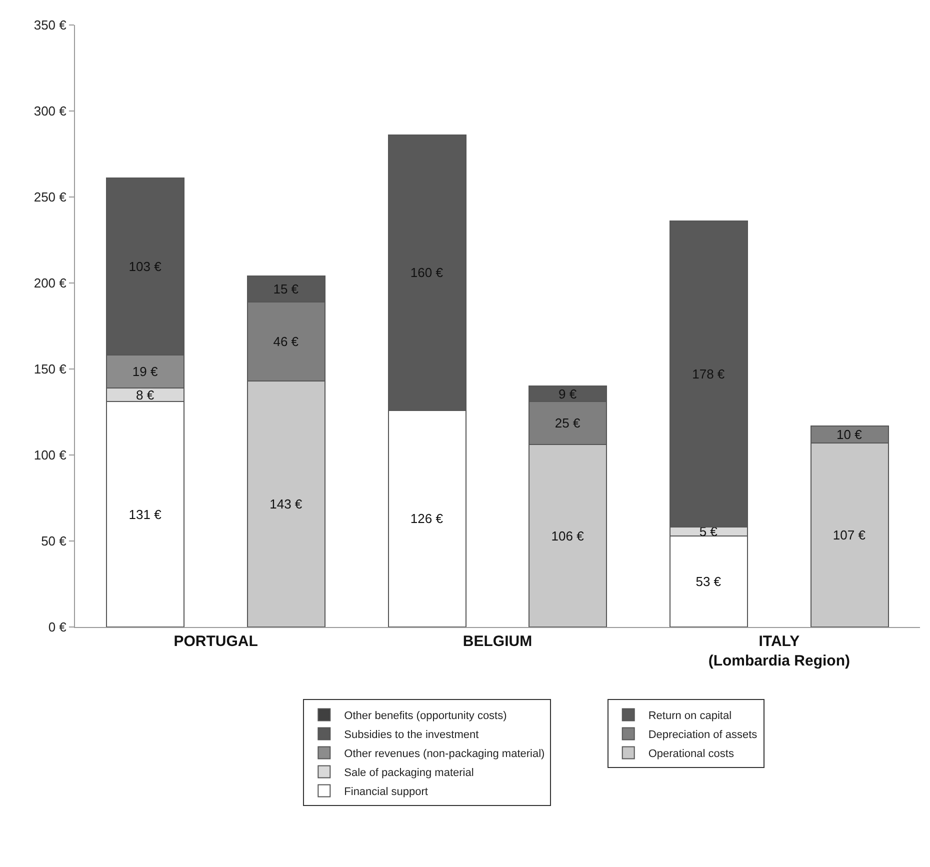 This screenshot has width=930, height=867. What do you see at coordinates (691, 754) in the screenshot?
I see `legend-label: Operational costs` at bounding box center [691, 754].